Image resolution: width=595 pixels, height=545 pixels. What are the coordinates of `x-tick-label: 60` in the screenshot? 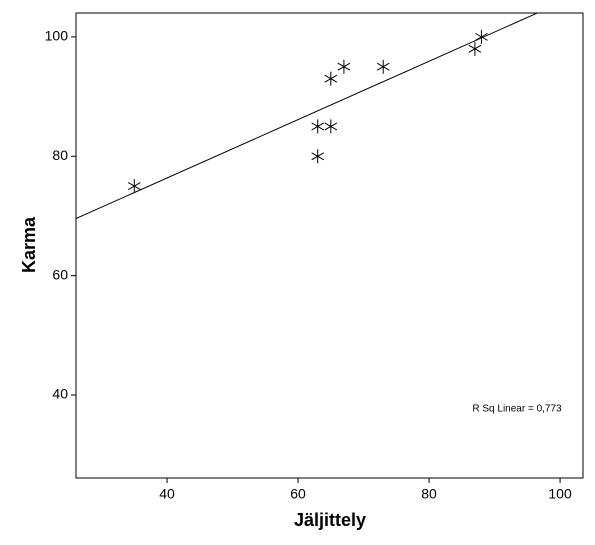 It's located at (298, 494).